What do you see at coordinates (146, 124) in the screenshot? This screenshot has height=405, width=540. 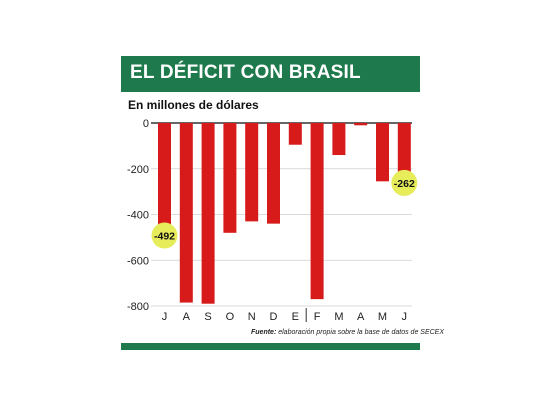 I see `y-tick-label: 0` at bounding box center [146, 124].